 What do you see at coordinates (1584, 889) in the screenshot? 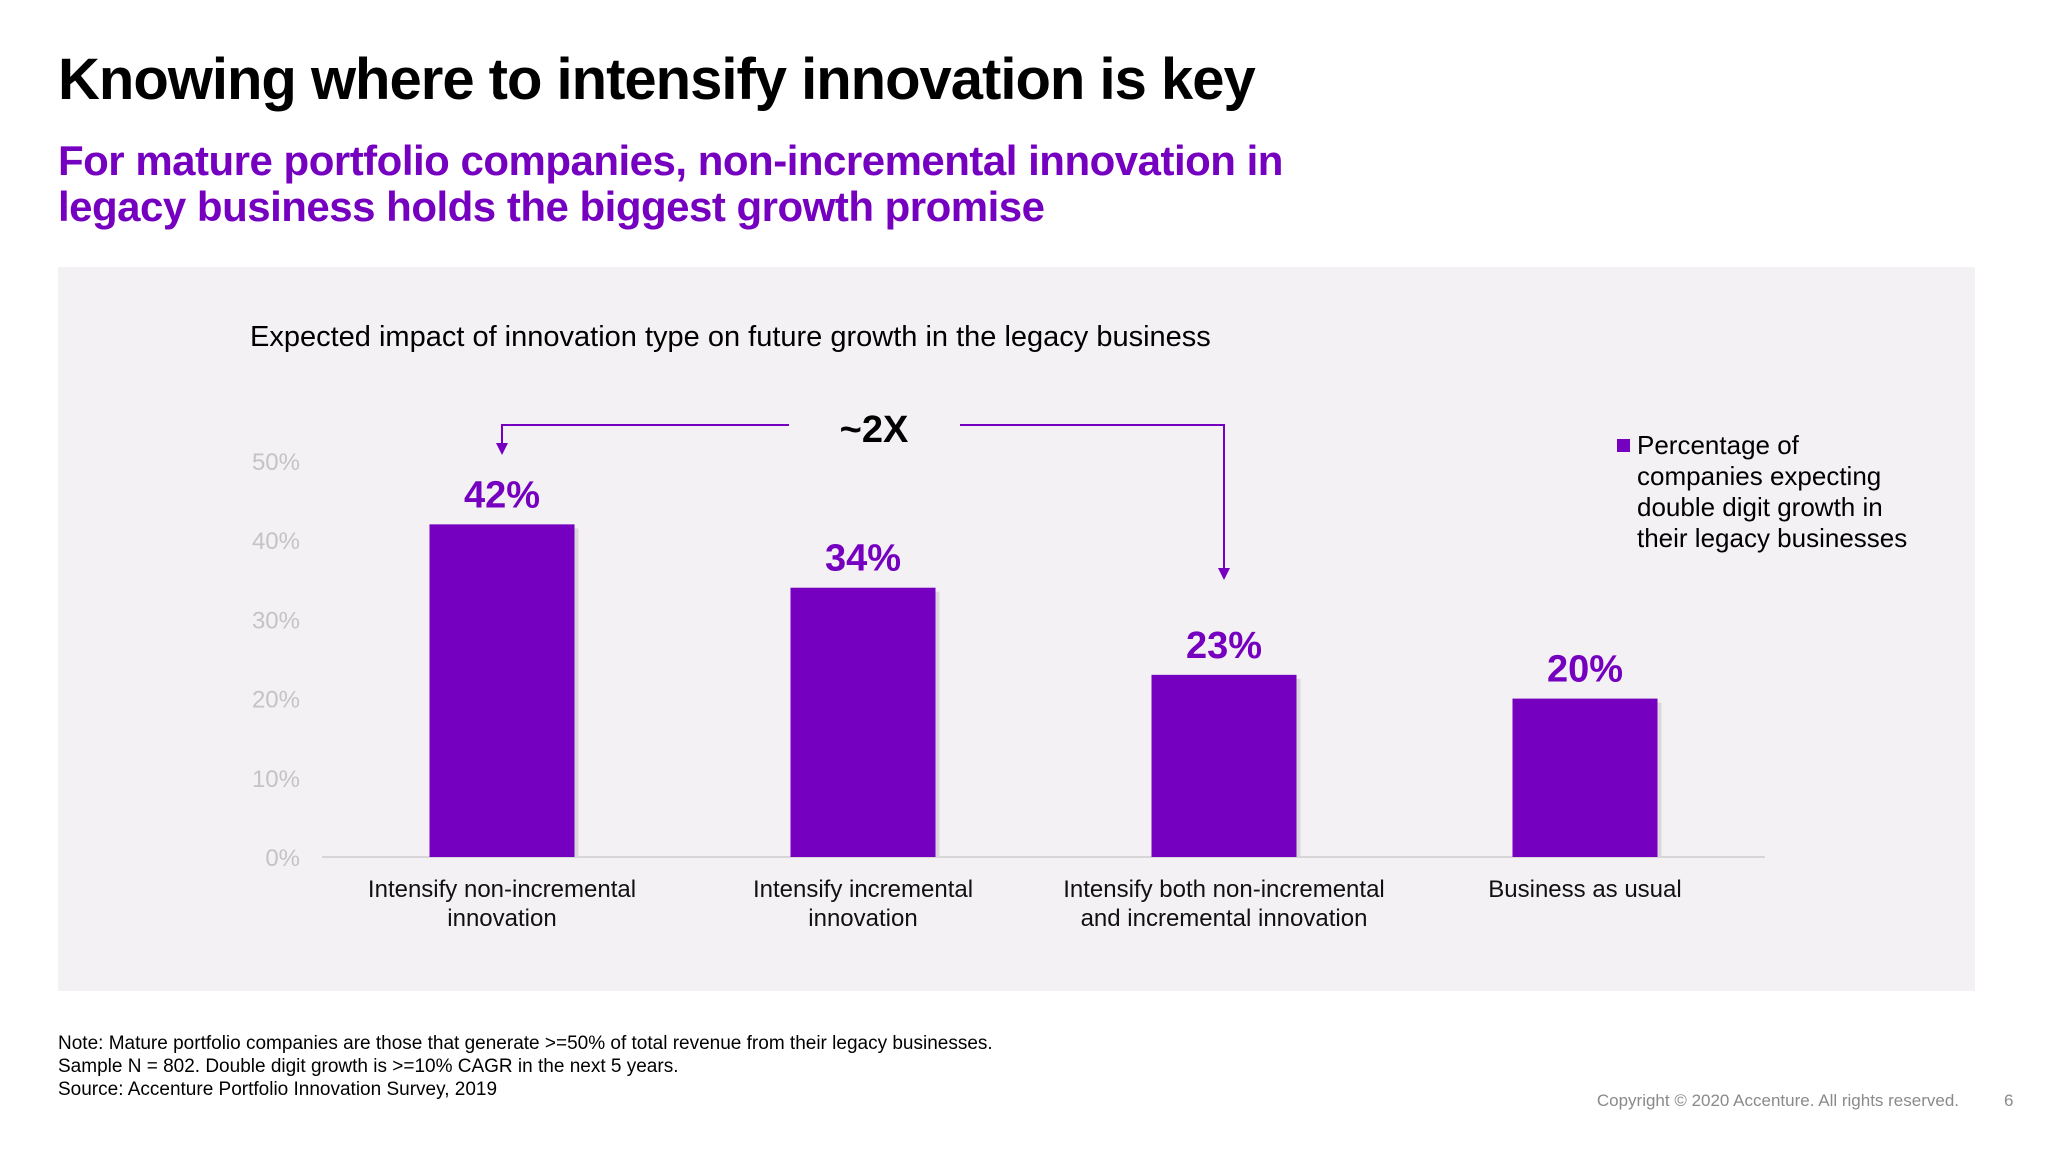
I see `x-category-label: Business as usual` at bounding box center [1584, 889].